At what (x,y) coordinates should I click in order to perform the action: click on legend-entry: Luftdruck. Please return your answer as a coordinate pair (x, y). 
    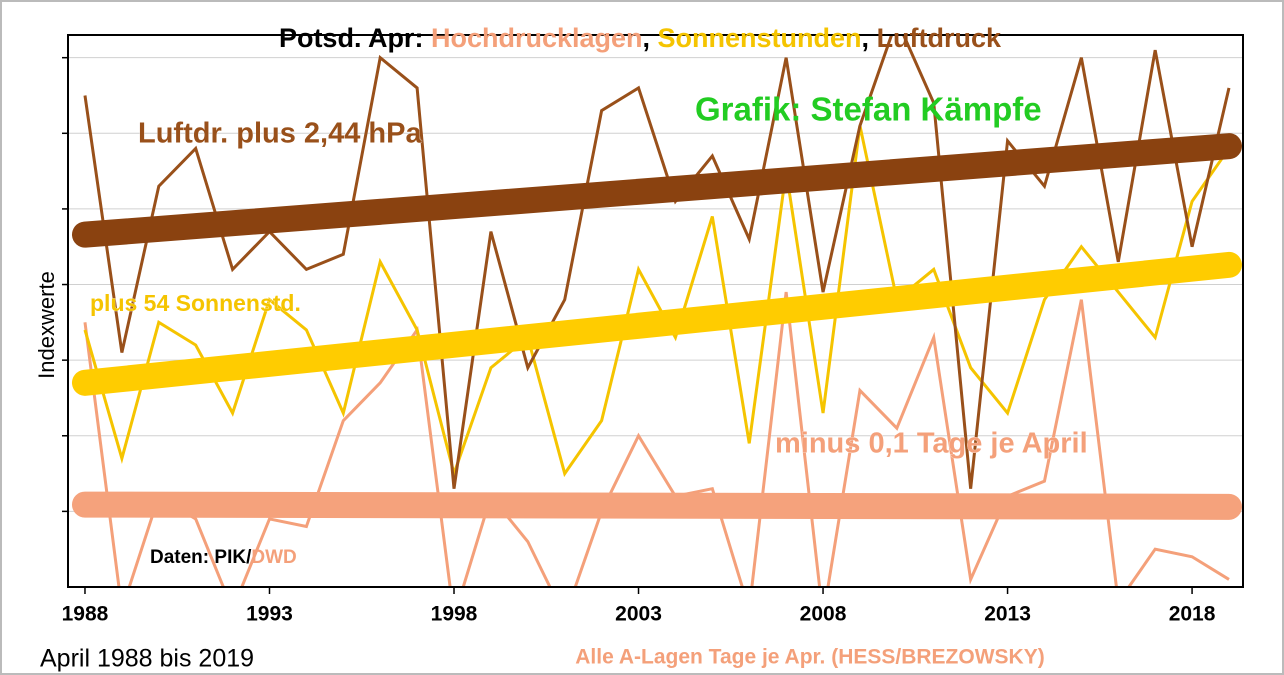
    Looking at the image, I should click on (939, 38).